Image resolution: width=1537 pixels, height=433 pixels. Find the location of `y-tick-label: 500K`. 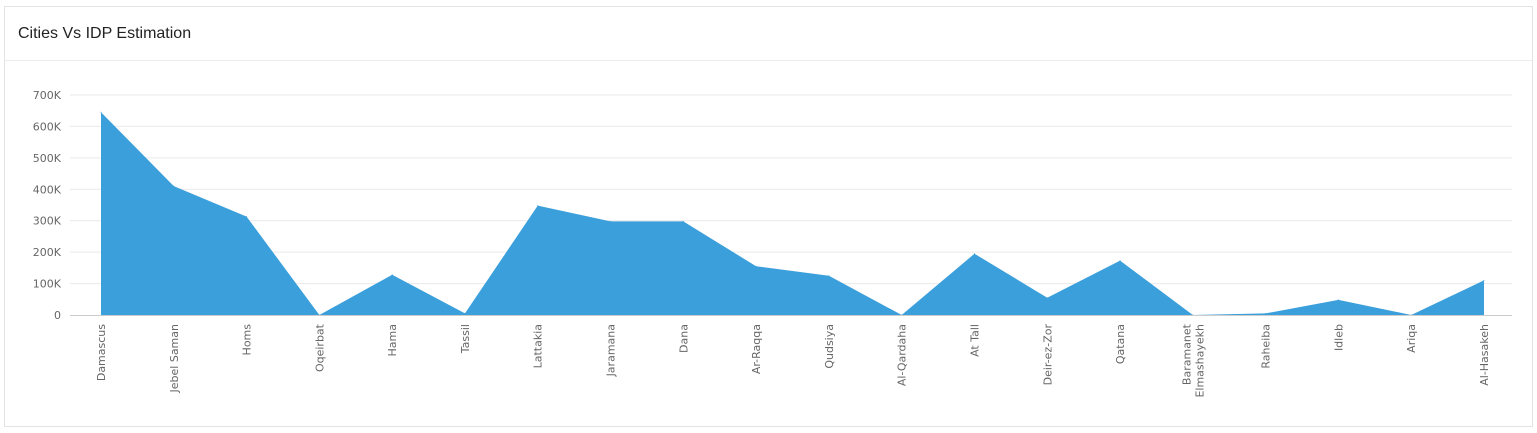

y-tick-label: 500K is located at coordinates (47, 158).